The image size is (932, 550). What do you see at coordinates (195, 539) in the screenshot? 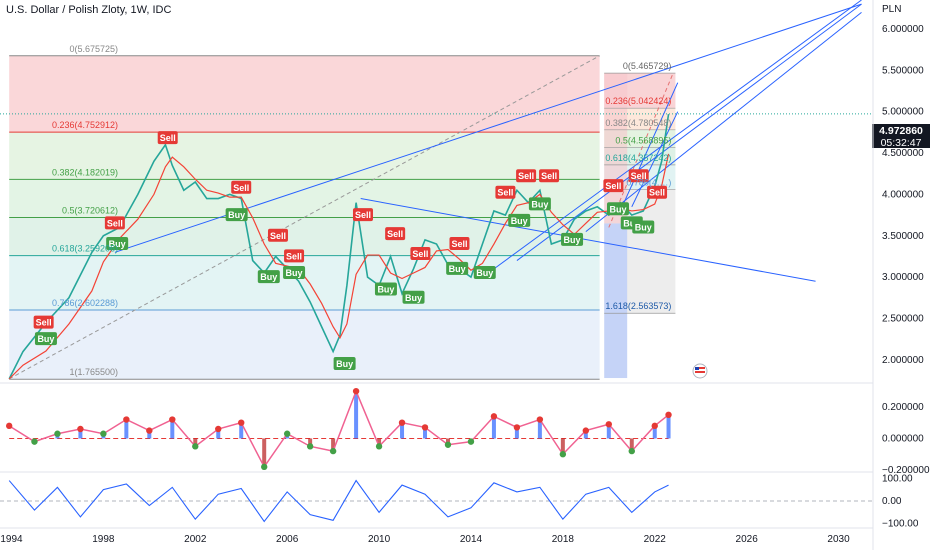
I see `x-tick-label: 2002` at bounding box center [195, 539].